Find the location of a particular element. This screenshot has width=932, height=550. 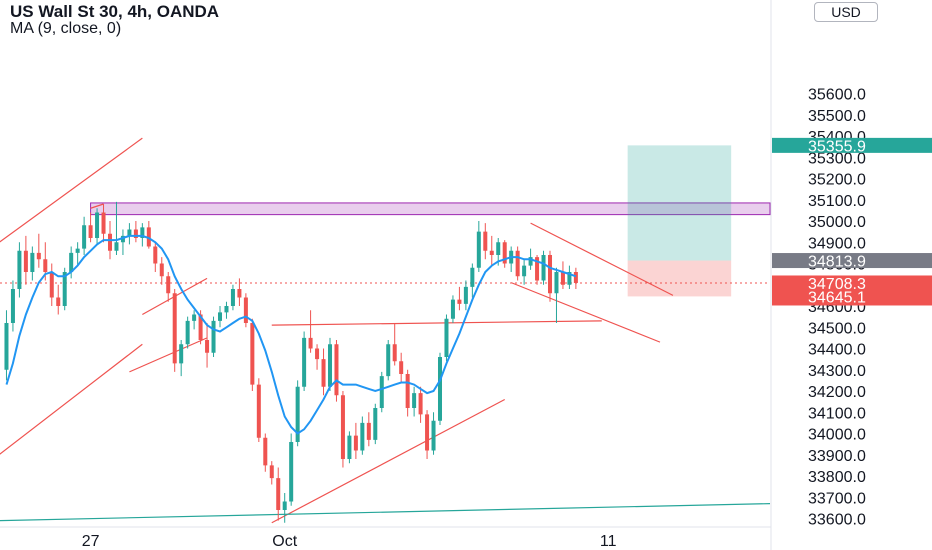

time-tick-label: 27 is located at coordinates (91, 541).